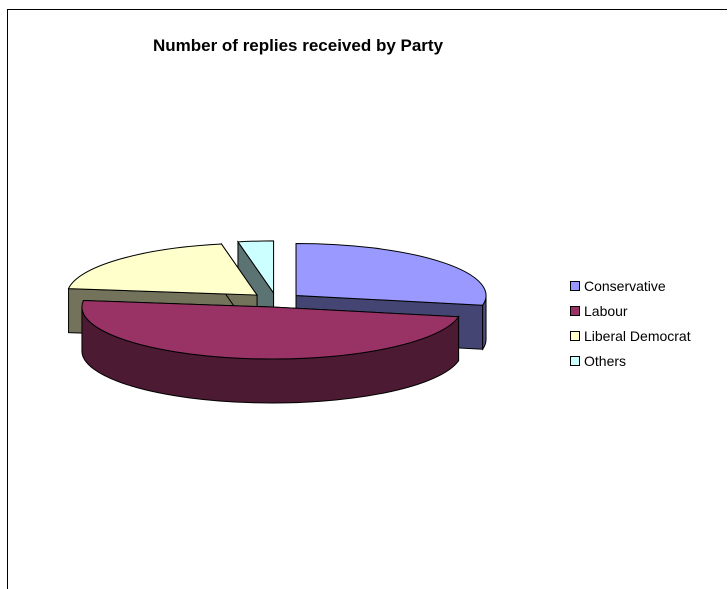 This screenshot has width=728, height=589. Describe the element at coordinates (575, 310) in the screenshot. I see `legend-swatch-labour` at that location.